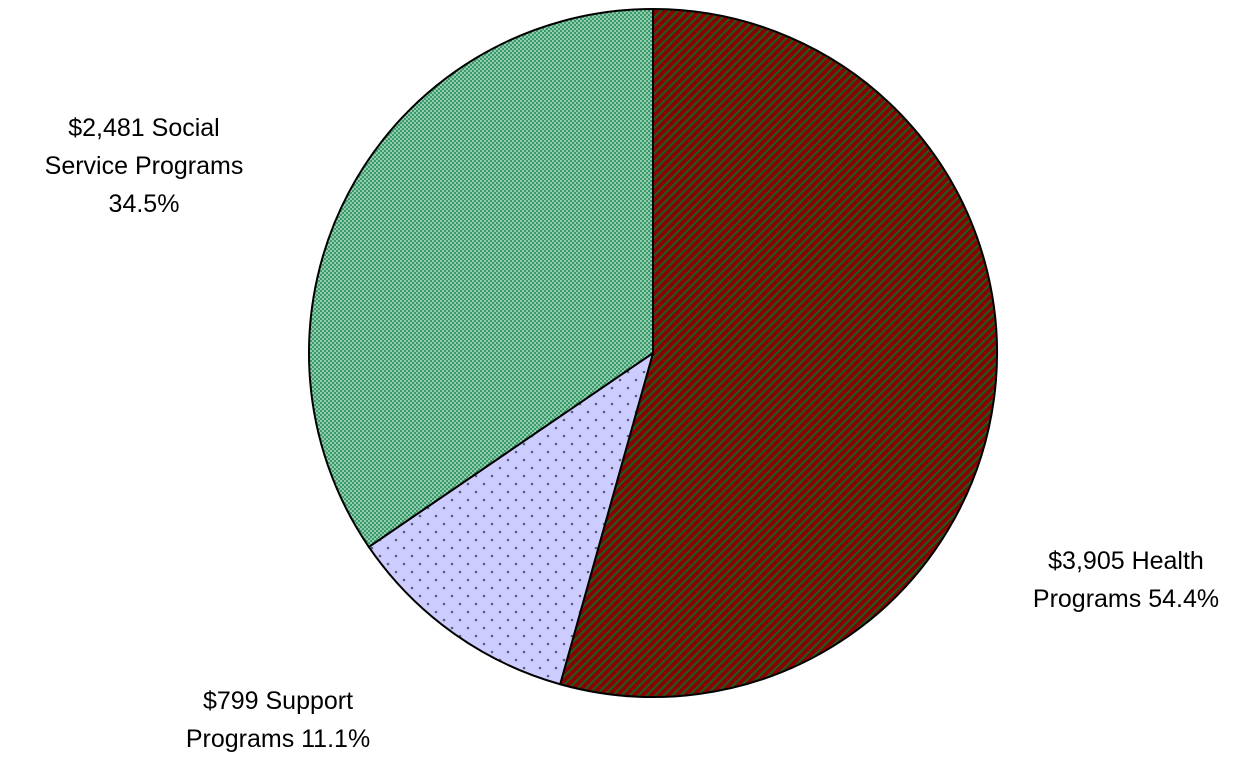 This screenshot has height=763, width=1252. Describe the element at coordinates (1126, 561) in the screenshot. I see `slice-label-line: $3,905 Health` at that location.